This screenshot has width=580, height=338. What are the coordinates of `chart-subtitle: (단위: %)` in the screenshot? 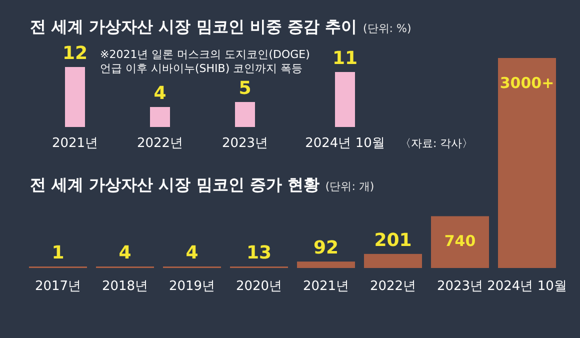 It's located at (387, 28).